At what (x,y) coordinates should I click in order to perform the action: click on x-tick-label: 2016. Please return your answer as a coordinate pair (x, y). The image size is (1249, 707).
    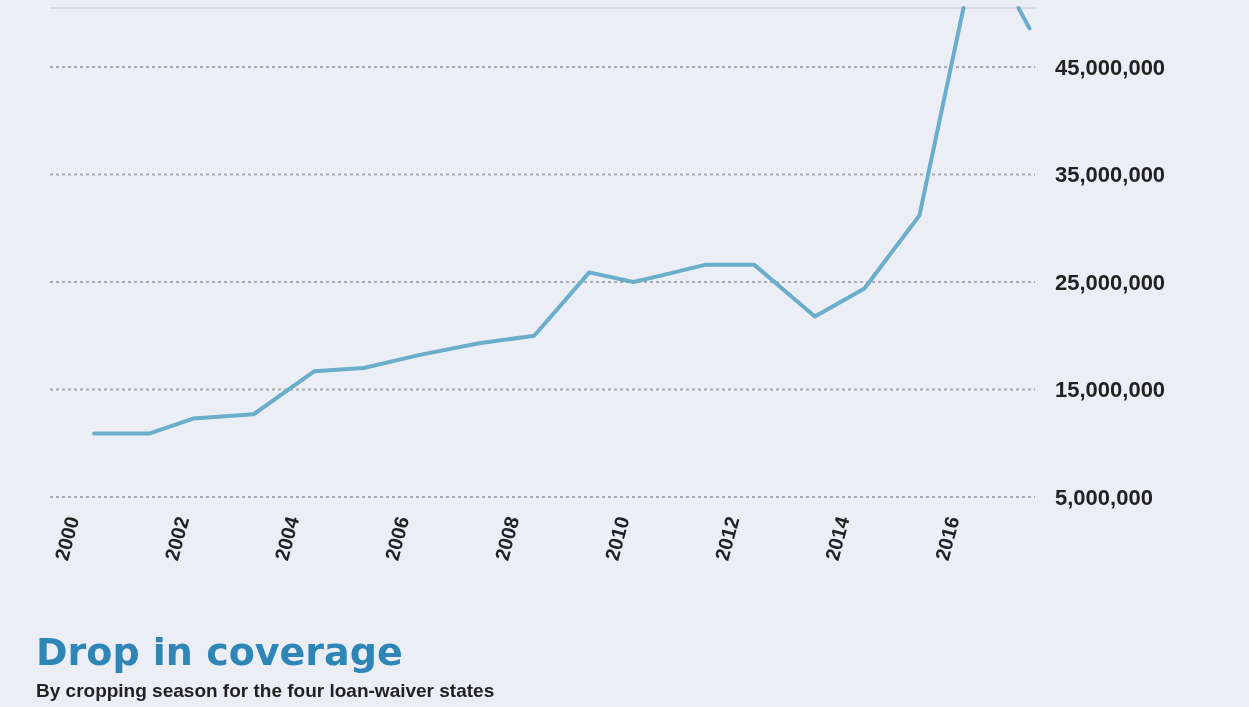
    Looking at the image, I should click on (947, 538).